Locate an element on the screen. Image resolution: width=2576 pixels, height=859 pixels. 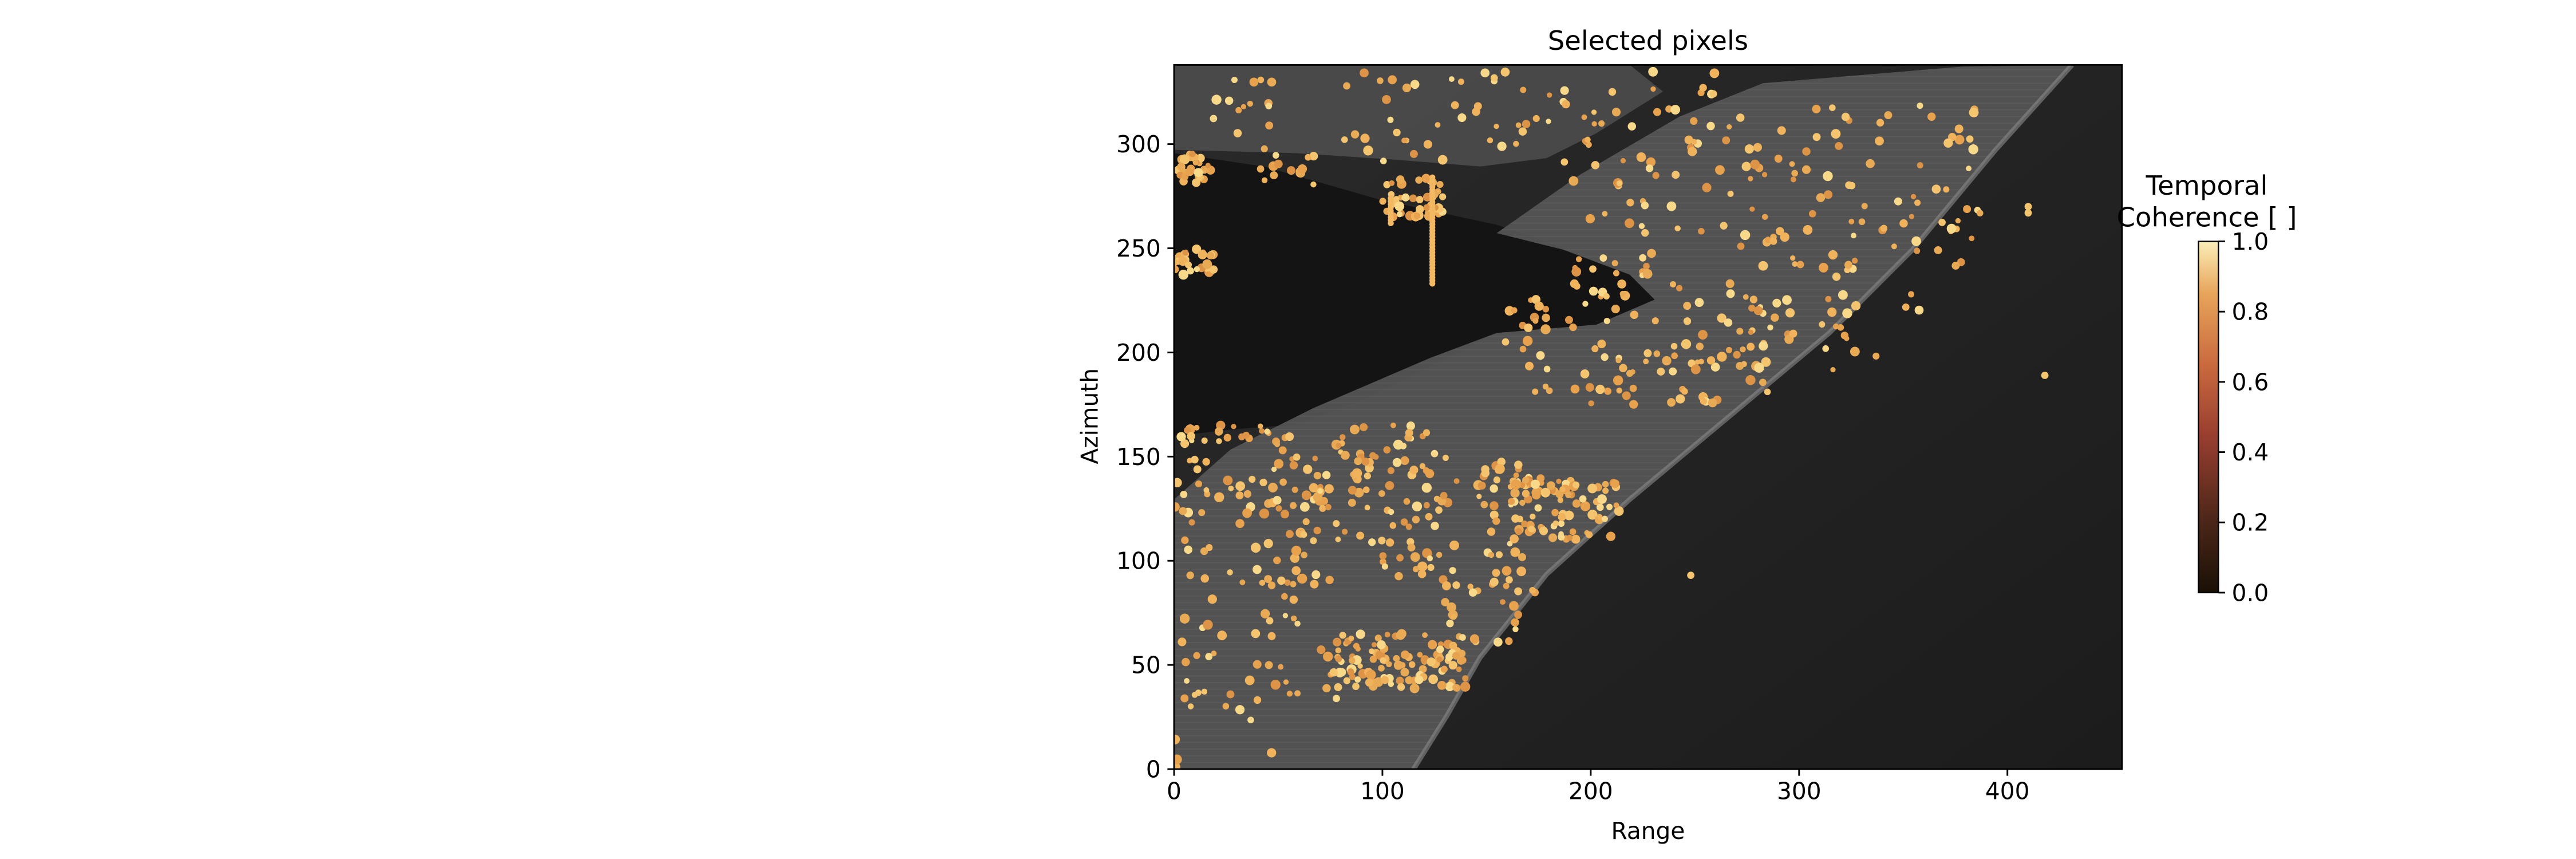
colorbar-tick-label: 1.0 is located at coordinates (2250, 241).